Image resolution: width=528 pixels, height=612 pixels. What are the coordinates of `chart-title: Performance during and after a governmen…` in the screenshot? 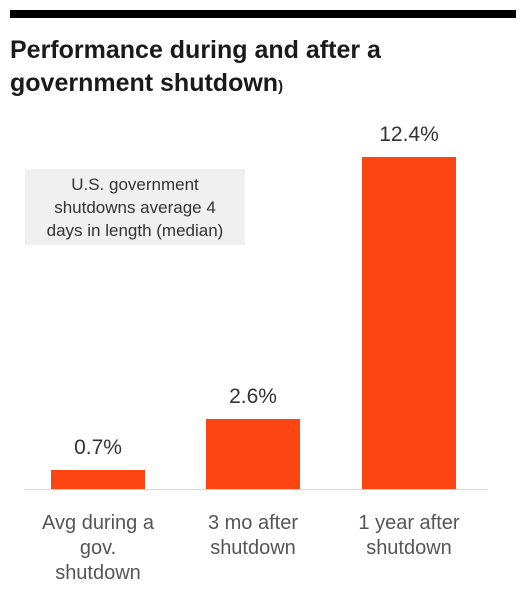 It's located at (263, 68).